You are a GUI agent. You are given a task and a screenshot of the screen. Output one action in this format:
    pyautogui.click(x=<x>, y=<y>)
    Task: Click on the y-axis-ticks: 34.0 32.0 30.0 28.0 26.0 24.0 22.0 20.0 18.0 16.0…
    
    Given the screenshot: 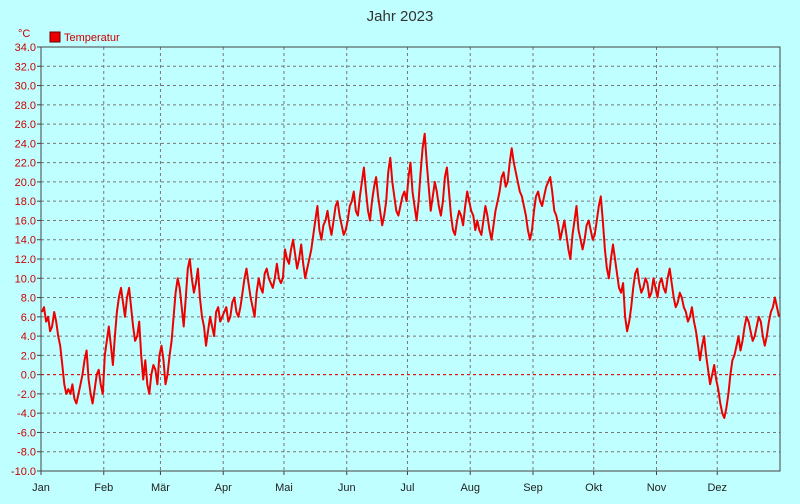 What is the action you would take?
    pyautogui.click(x=26, y=260)
    